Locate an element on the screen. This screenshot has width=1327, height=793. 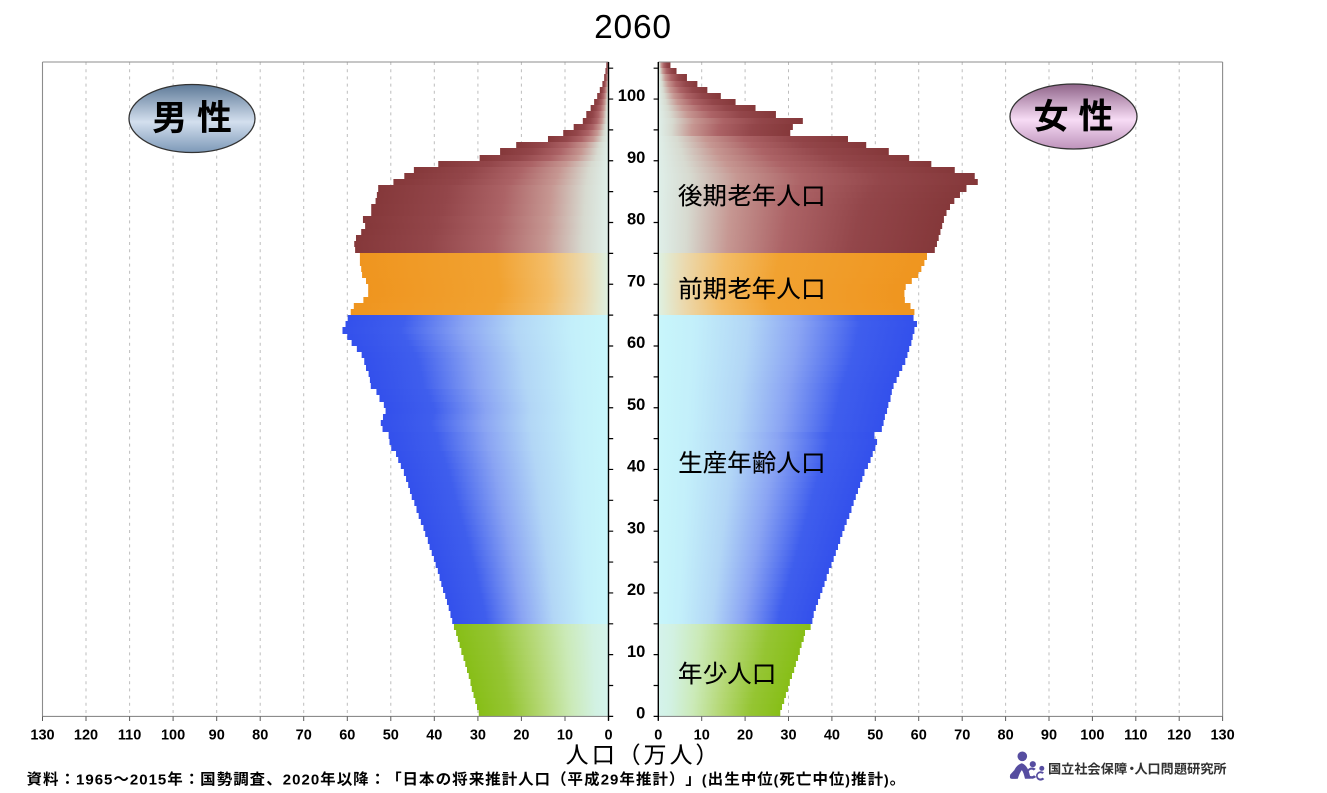
svg-text: 前期老年人口 is located at coordinates (752, 288).